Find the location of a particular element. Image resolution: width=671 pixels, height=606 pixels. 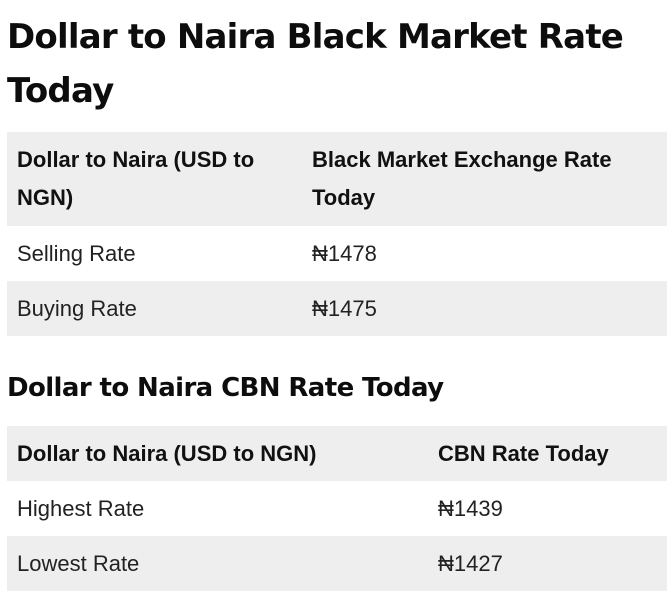

table-row: Lowest Rate ₦1427 is located at coordinates (337, 563).